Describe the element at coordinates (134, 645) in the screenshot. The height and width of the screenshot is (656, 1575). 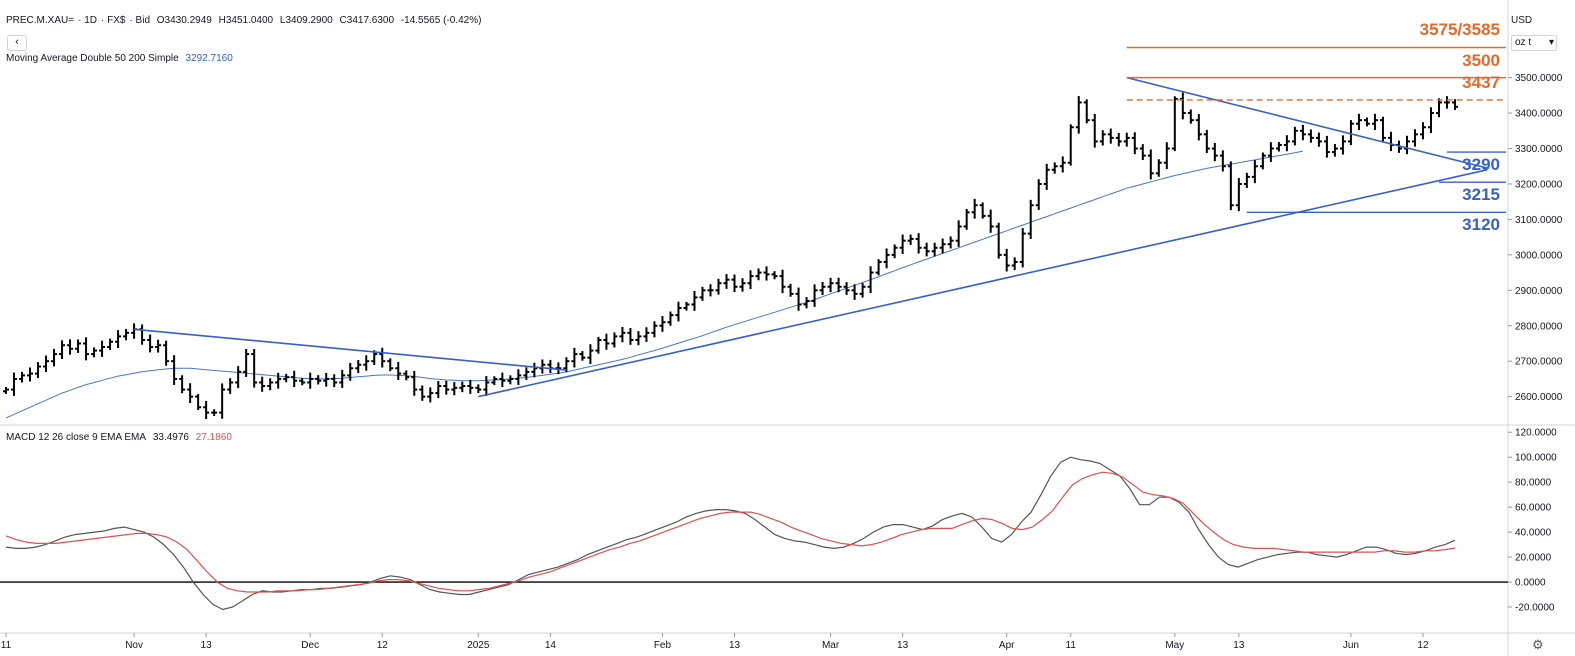
I see `time-tick-label: Nov` at that location.